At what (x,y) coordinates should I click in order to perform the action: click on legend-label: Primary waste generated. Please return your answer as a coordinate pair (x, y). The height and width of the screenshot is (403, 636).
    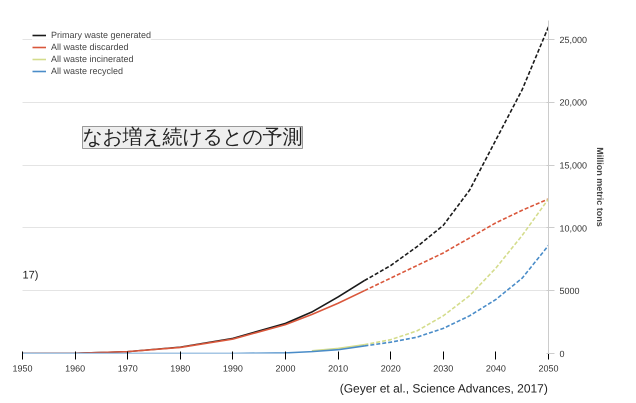
    Looking at the image, I should click on (101, 35).